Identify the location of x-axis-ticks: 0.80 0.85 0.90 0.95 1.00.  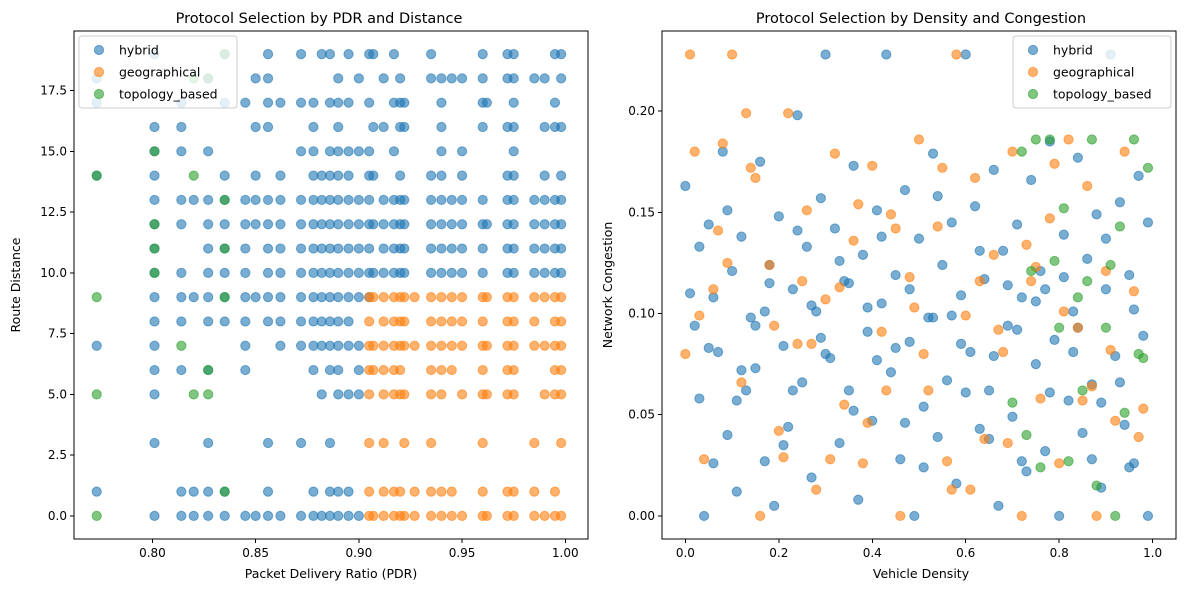
(359, 549).